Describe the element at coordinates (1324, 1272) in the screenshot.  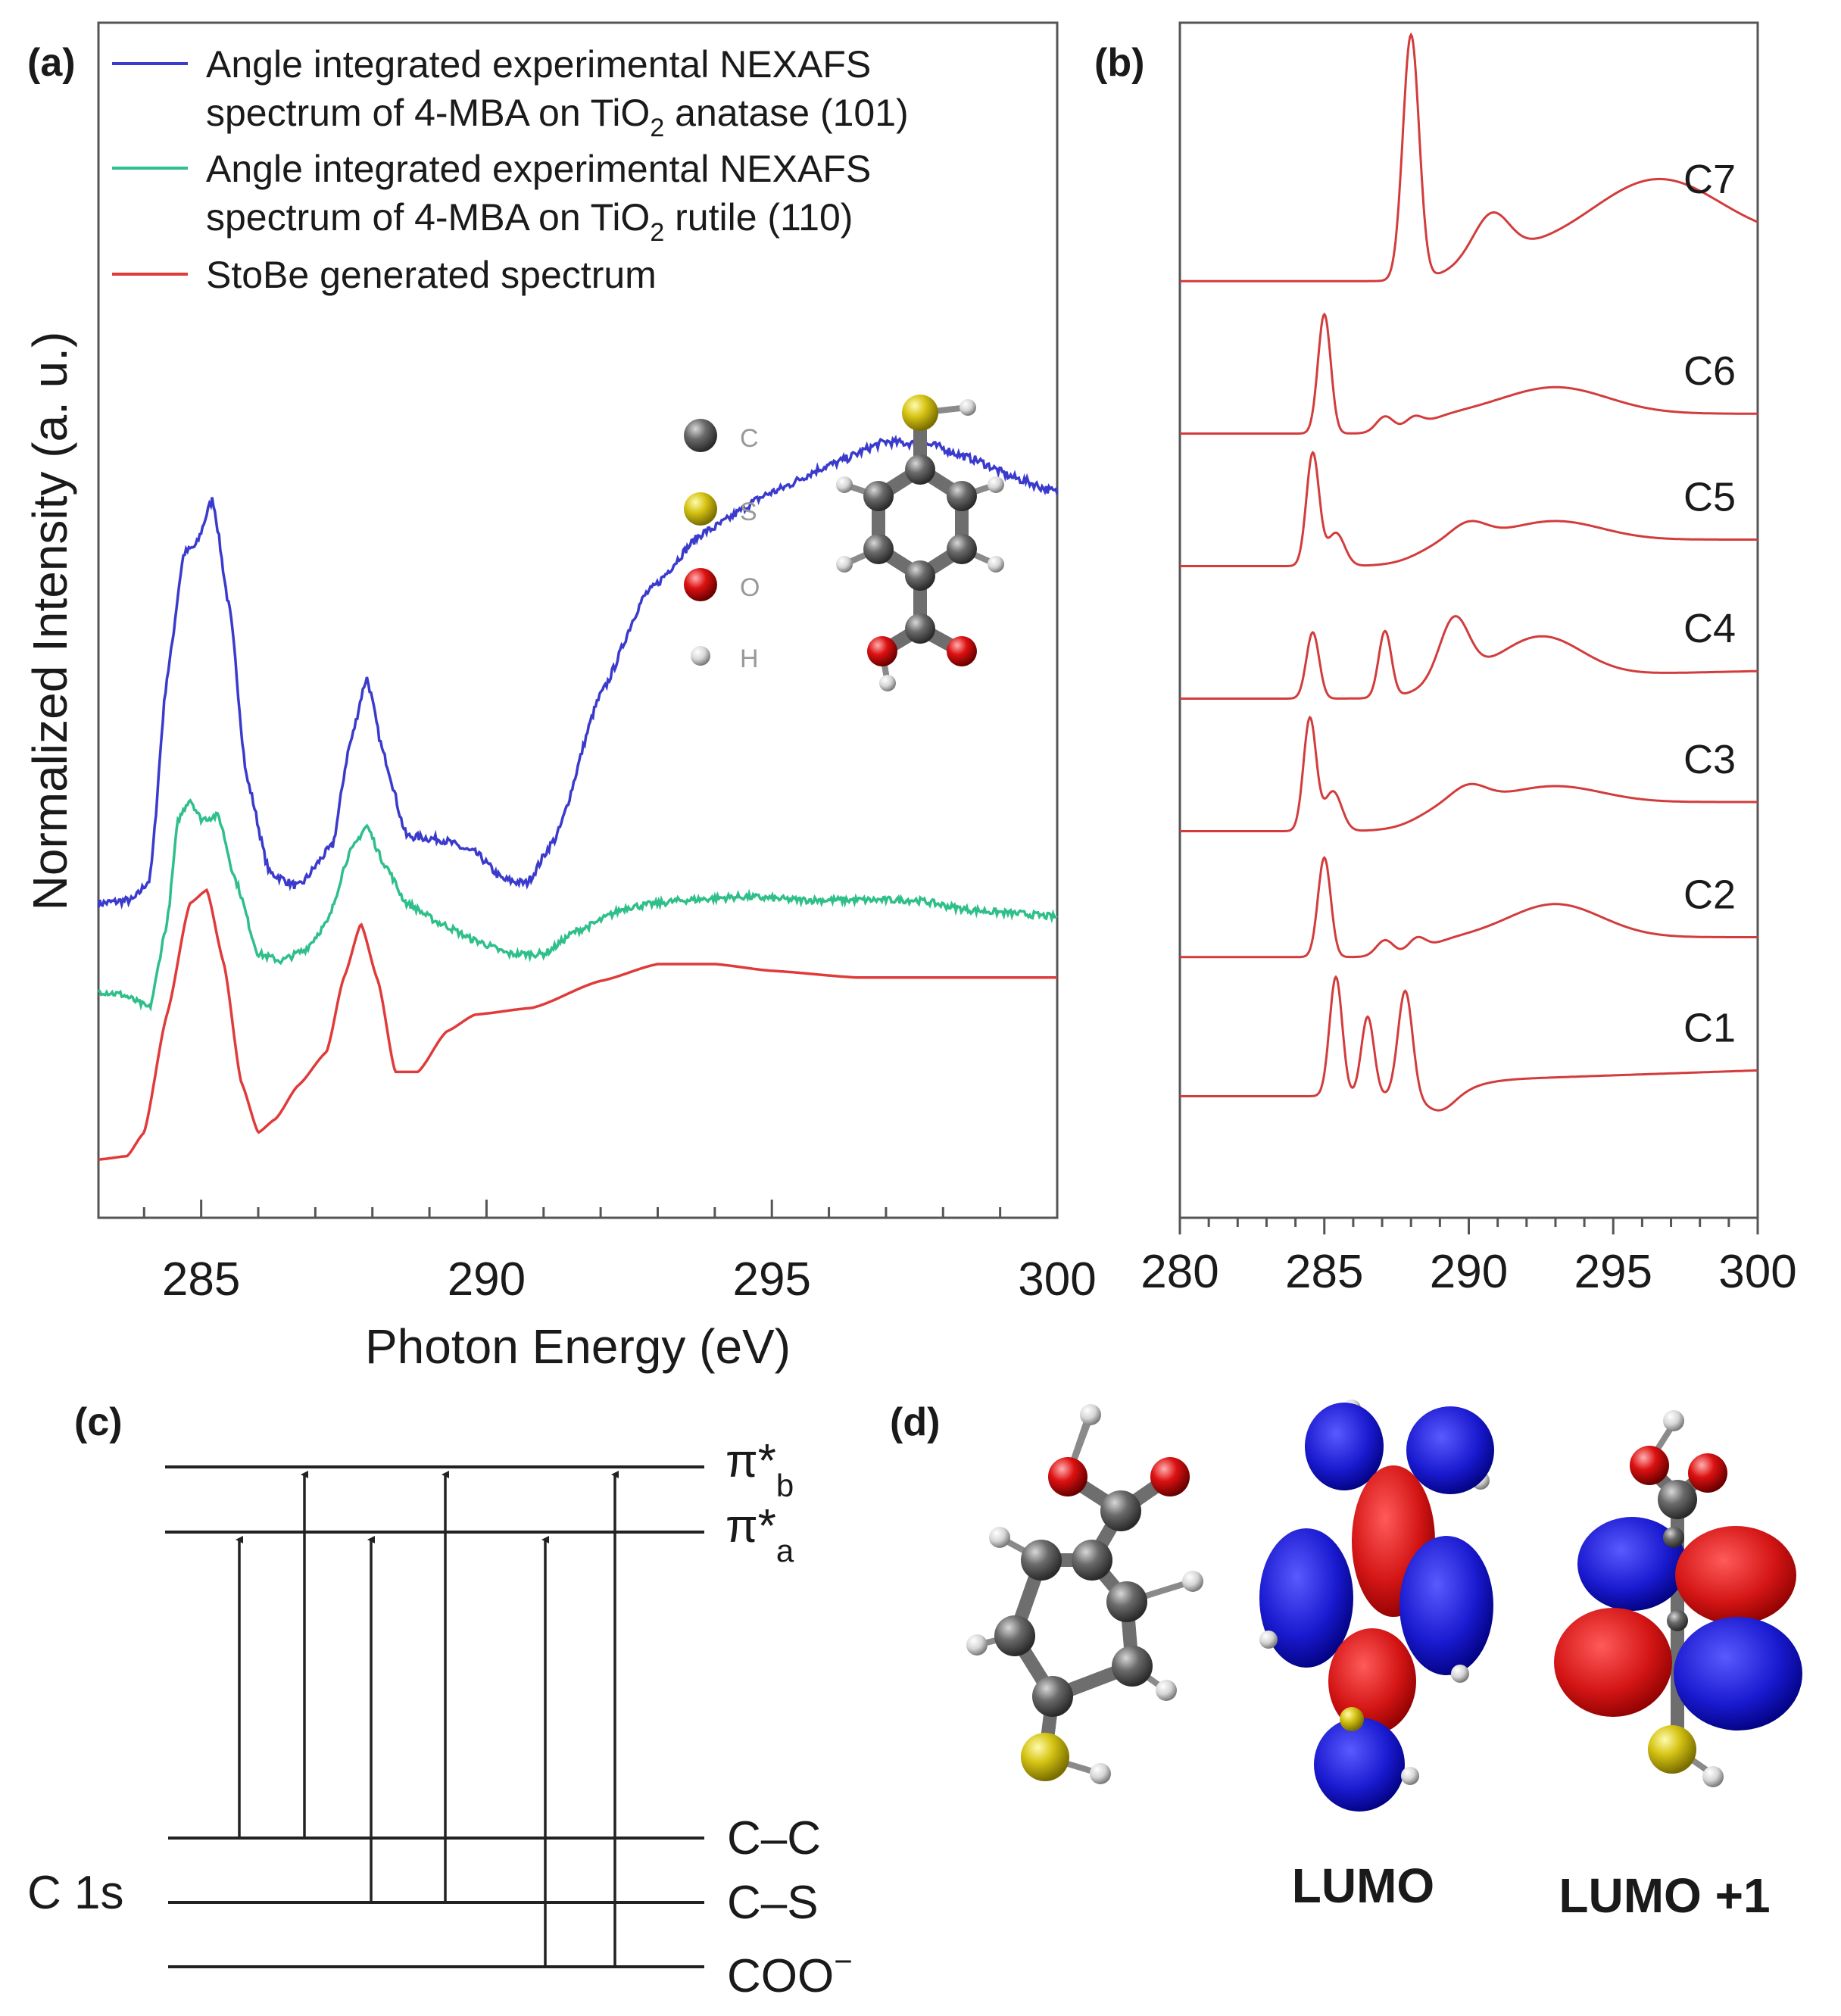
I see `b-tick-label: 285` at that location.